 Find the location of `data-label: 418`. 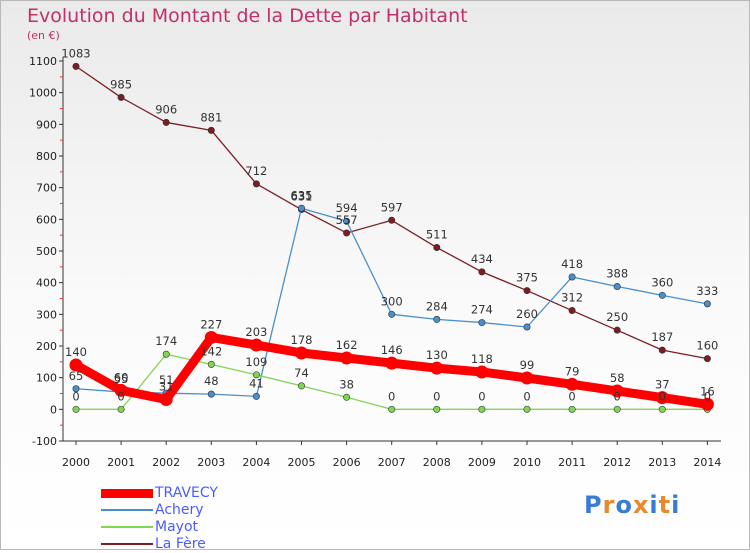

data-label: 418 is located at coordinates (572, 264).